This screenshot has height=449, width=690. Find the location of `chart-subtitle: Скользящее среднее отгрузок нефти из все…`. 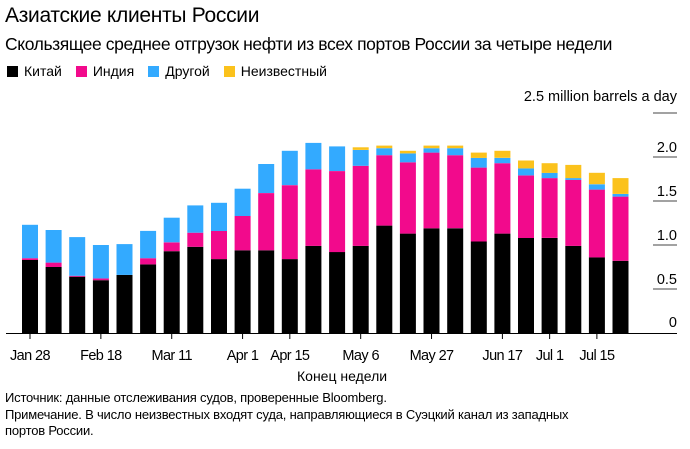

chart-subtitle: Скользящее среднее отгрузок нефти из все… is located at coordinates (309, 44).